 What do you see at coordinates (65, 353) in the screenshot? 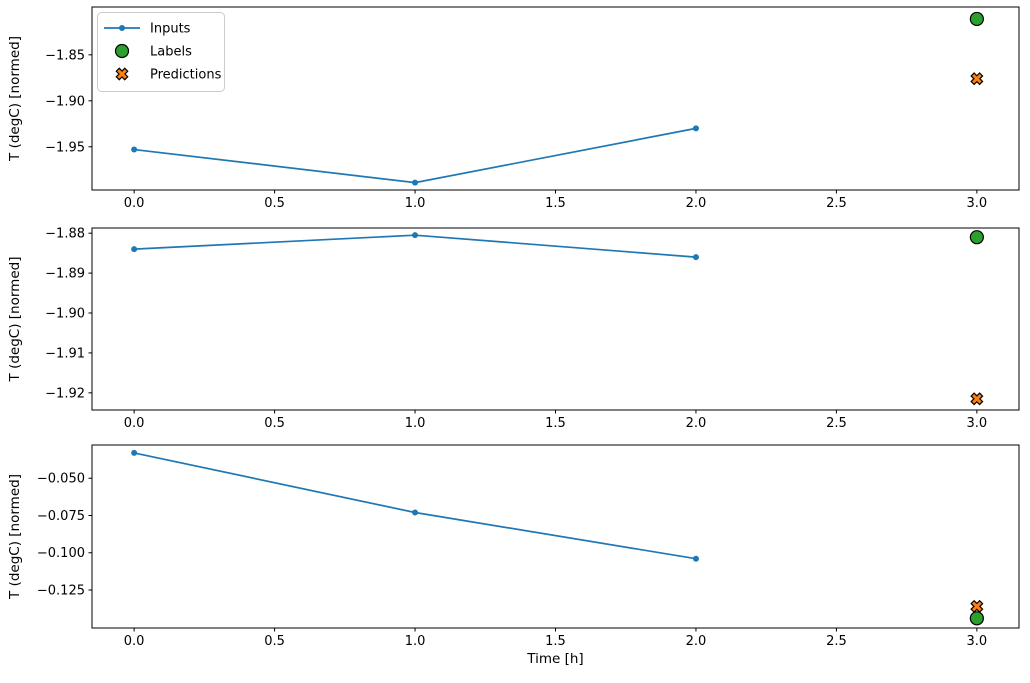
I see `y-tick-label: −1.91` at bounding box center [65, 353].